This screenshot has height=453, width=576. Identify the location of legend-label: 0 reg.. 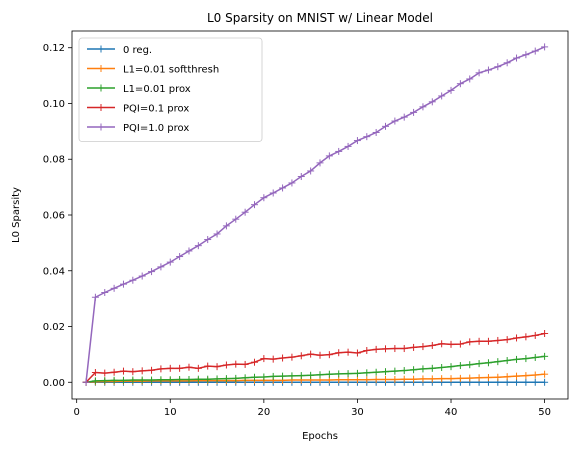
(137, 50).